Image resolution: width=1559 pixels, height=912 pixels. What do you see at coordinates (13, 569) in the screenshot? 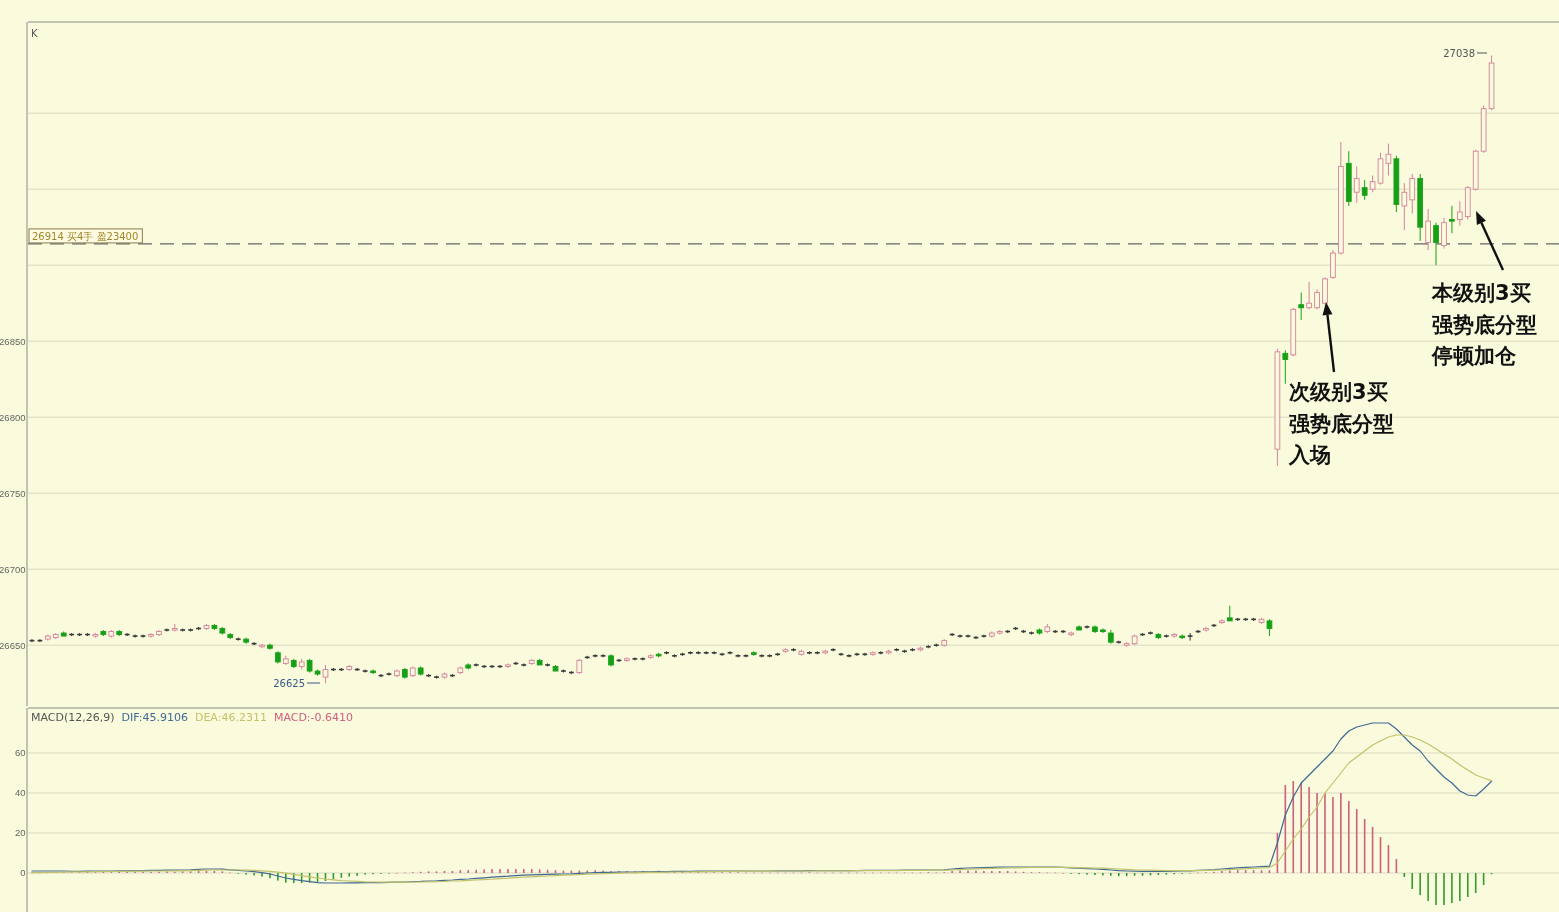
I see `y-tick-label: 26700` at bounding box center [13, 569].